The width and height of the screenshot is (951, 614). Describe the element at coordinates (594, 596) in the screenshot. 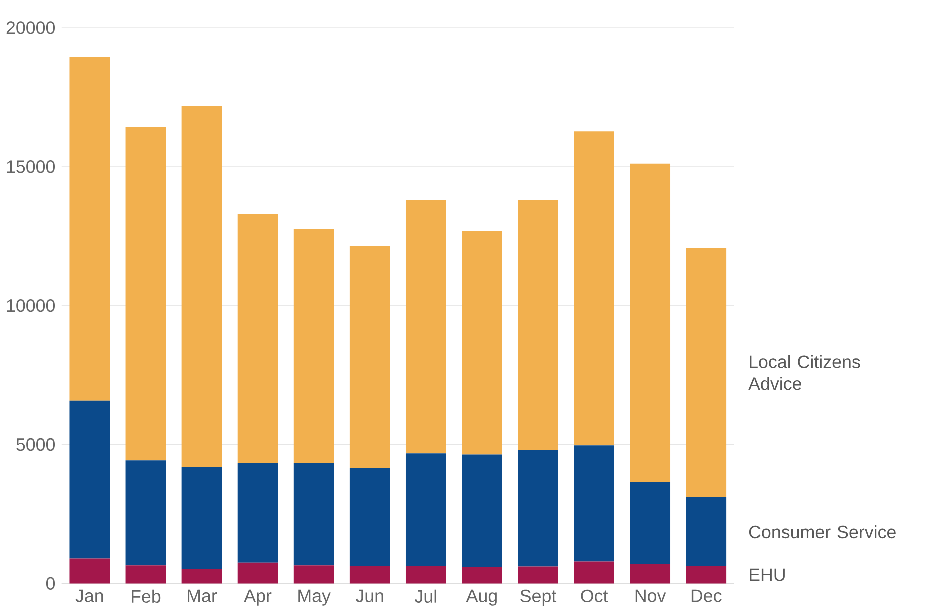

I see `x-tick-label: Oct` at that location.